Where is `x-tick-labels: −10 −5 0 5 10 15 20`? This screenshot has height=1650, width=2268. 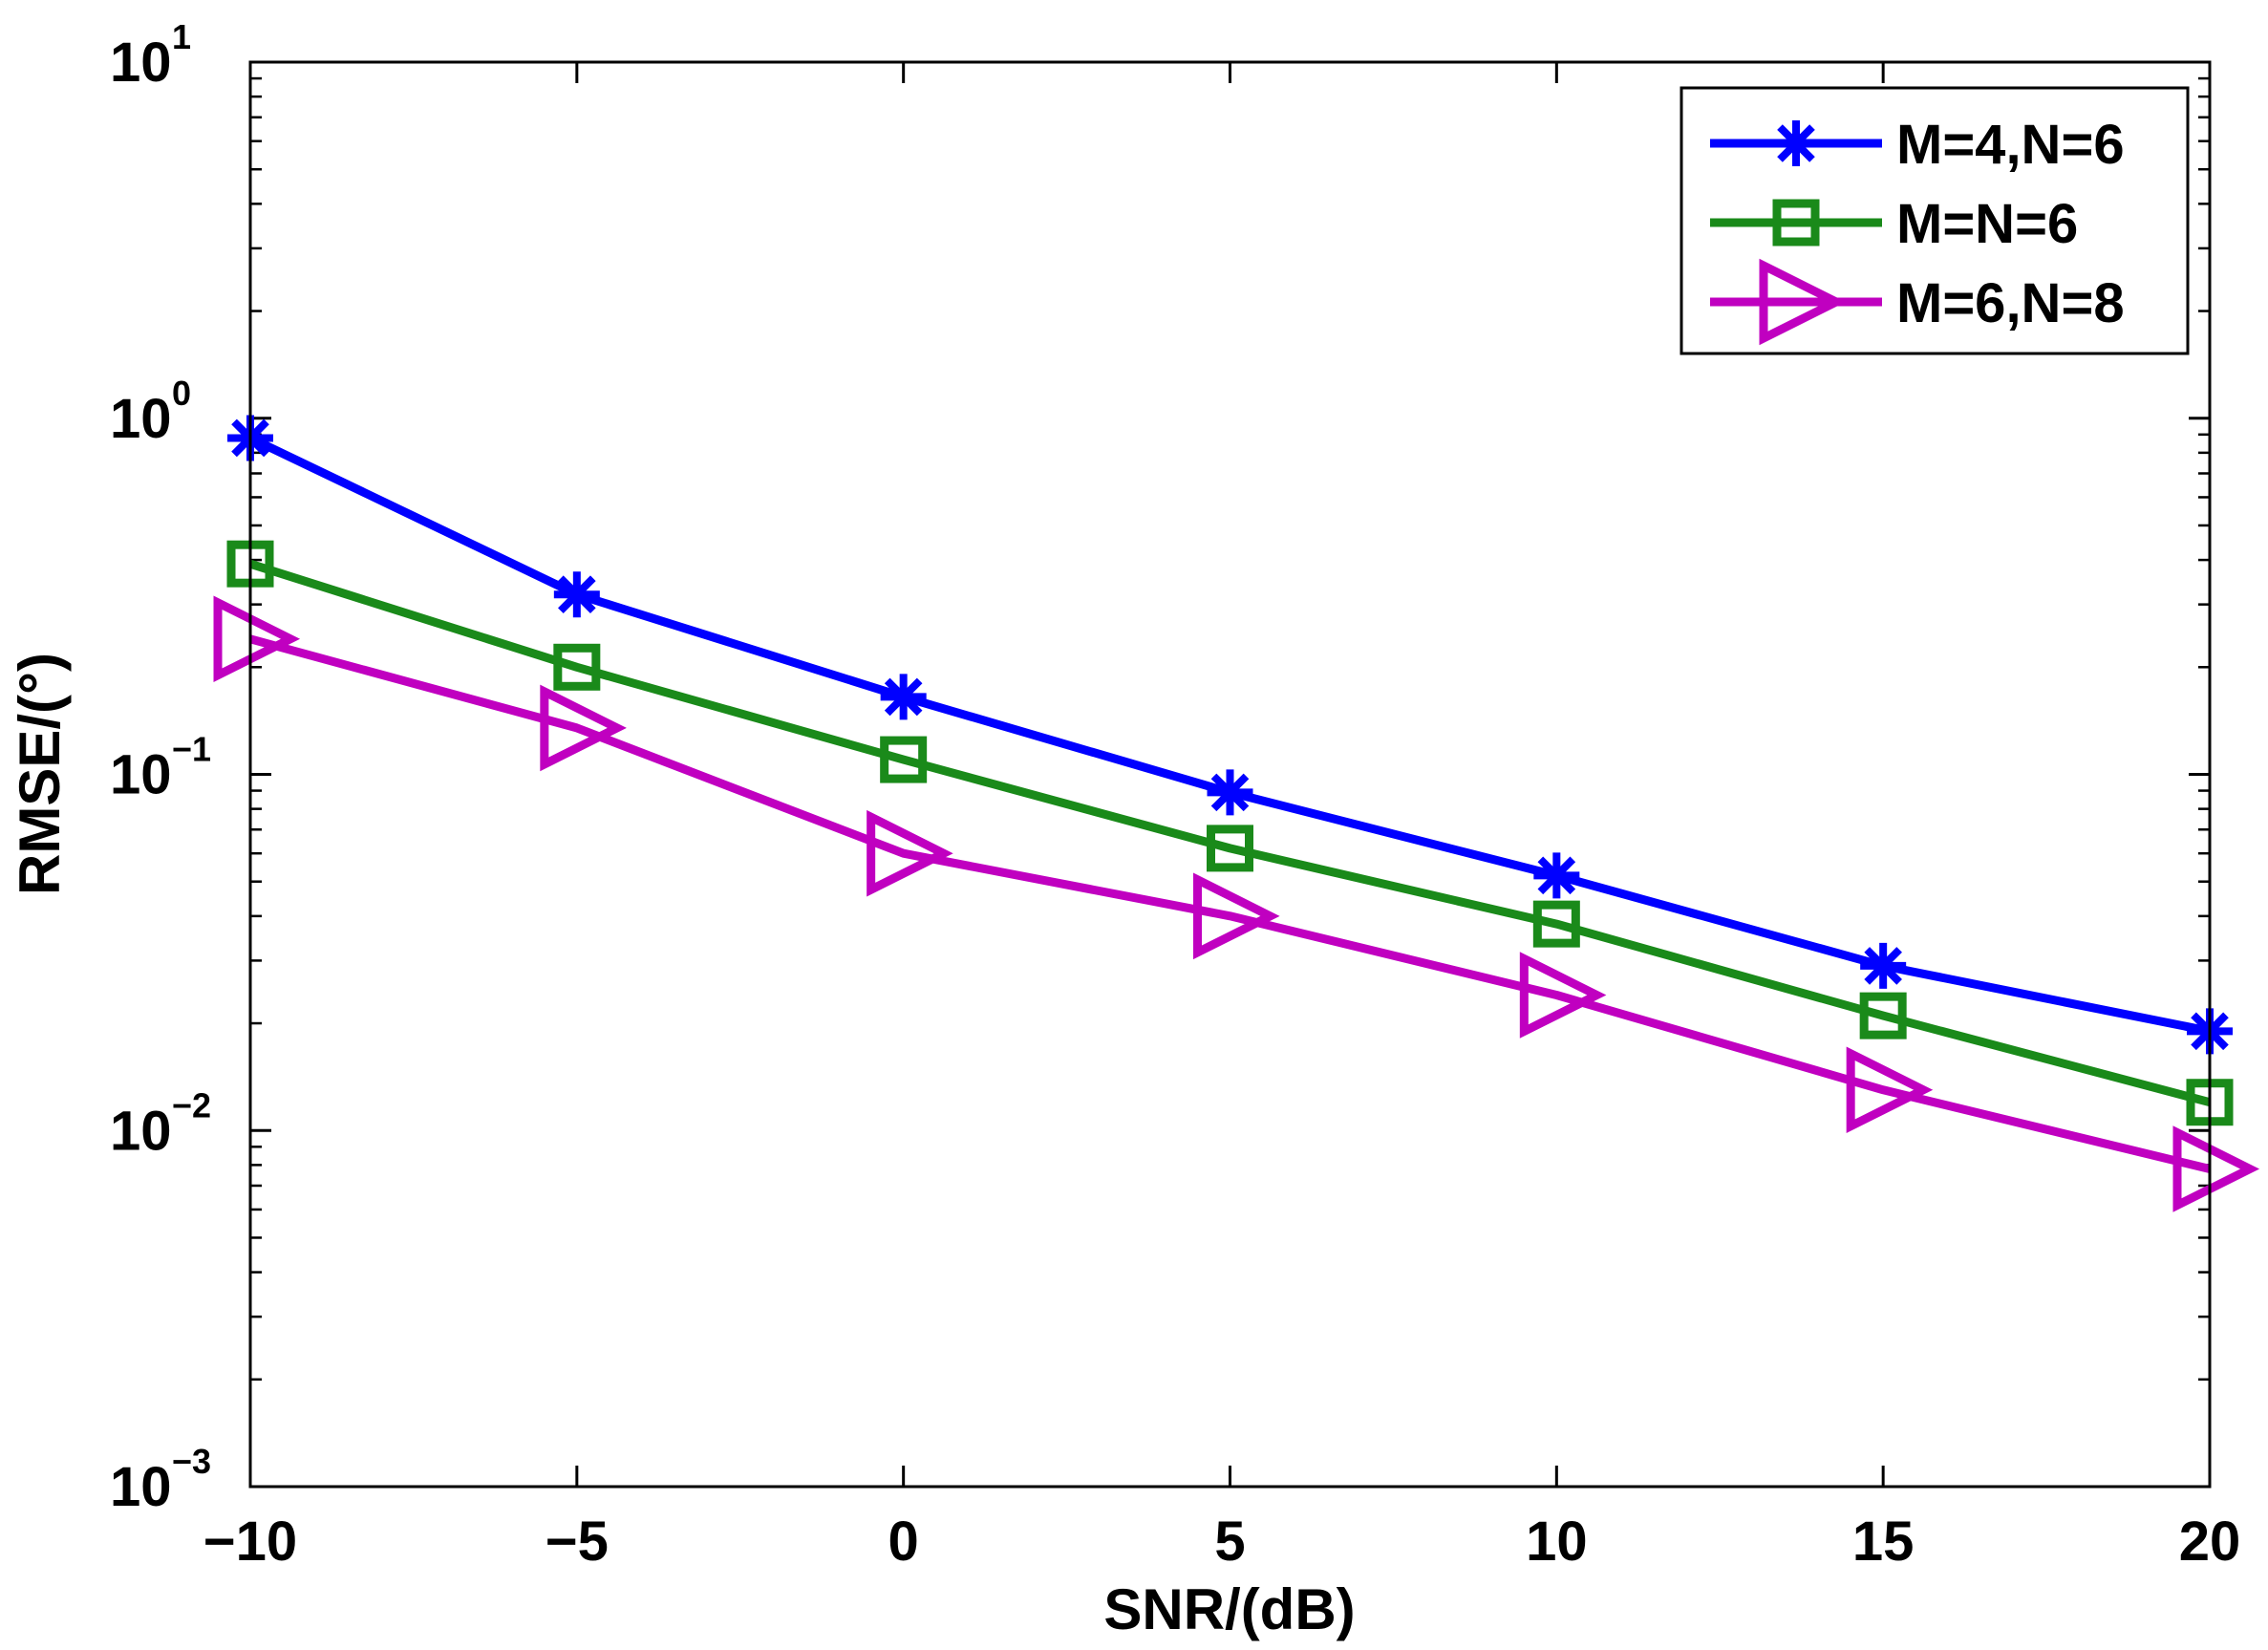
x-tick-labels: −10 −5 0 5 10 15 20 is located at coordinates (1221, 1542).